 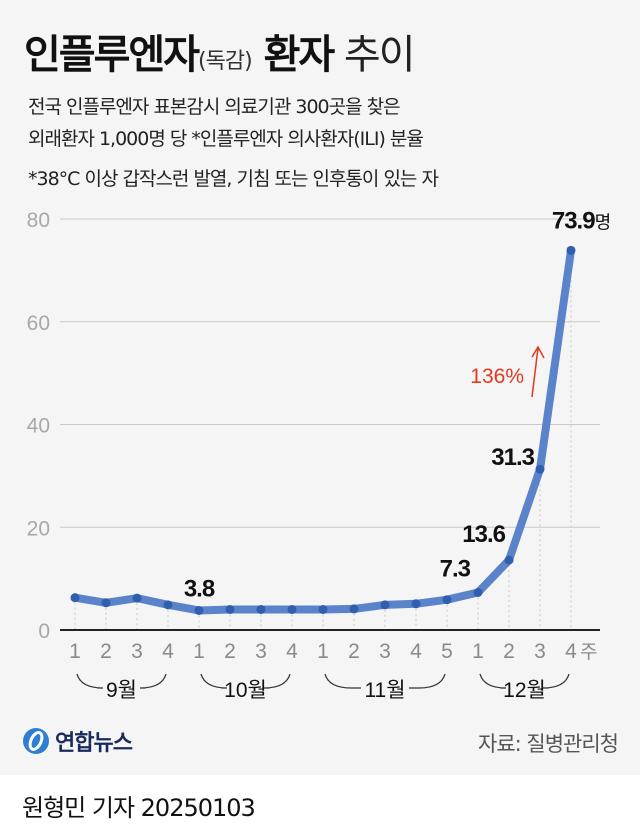 I want to click on source-note: 자료: 질병관리청, so click(x=548, y=744).